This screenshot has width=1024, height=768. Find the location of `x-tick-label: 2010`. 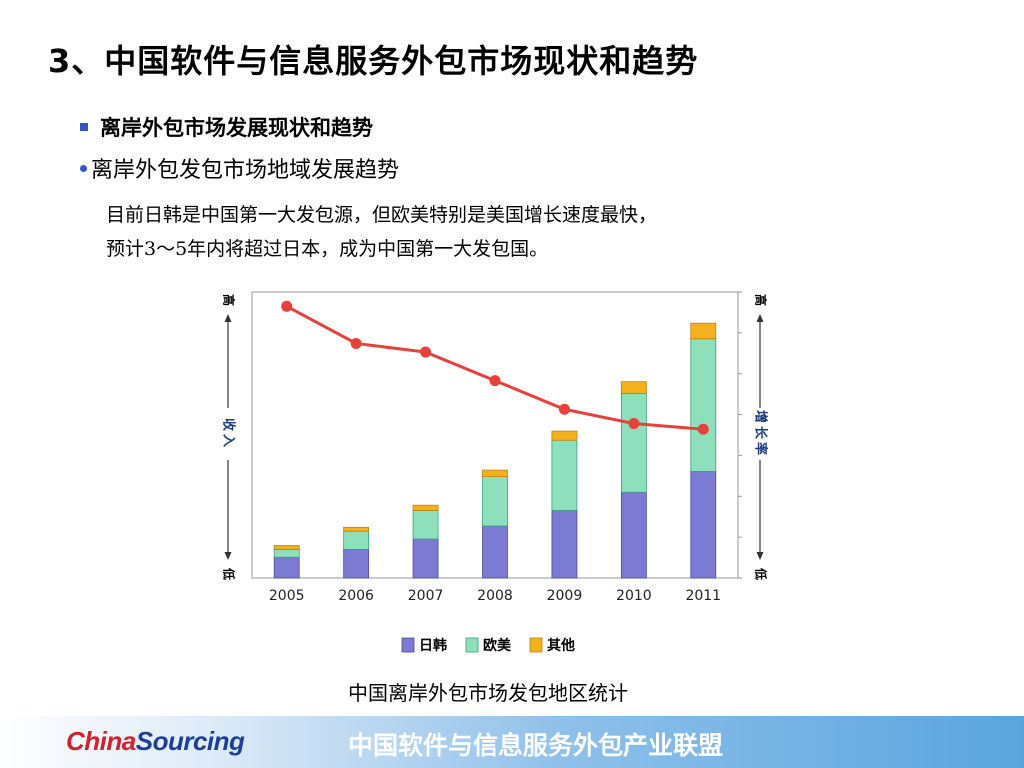

x-tick-label: 2010 is located at coordinates (634, 596).